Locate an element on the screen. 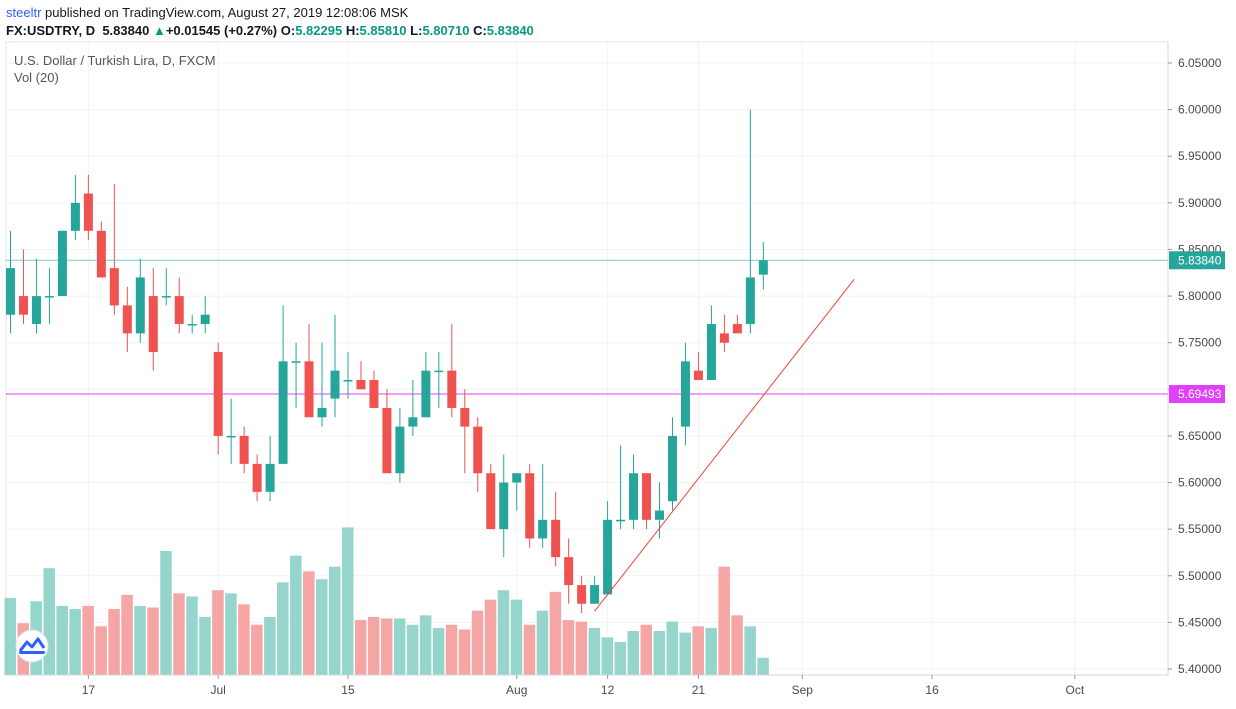  level-price-badge-bg is located at coordinates (1197, 394).